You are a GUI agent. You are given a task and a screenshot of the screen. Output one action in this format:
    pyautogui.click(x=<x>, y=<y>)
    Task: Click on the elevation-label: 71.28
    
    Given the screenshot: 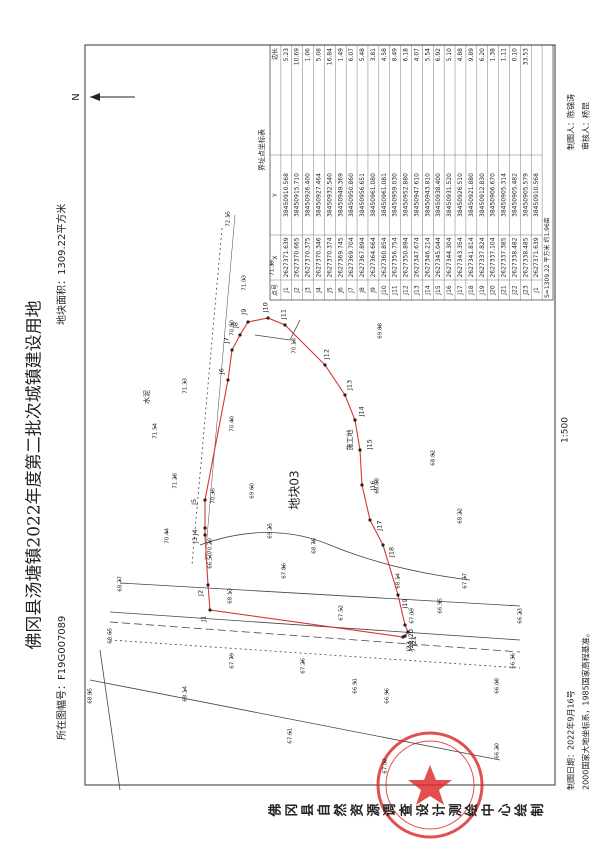 What is the action you would take?
    pyautogui.click(x=176, y=481)
    